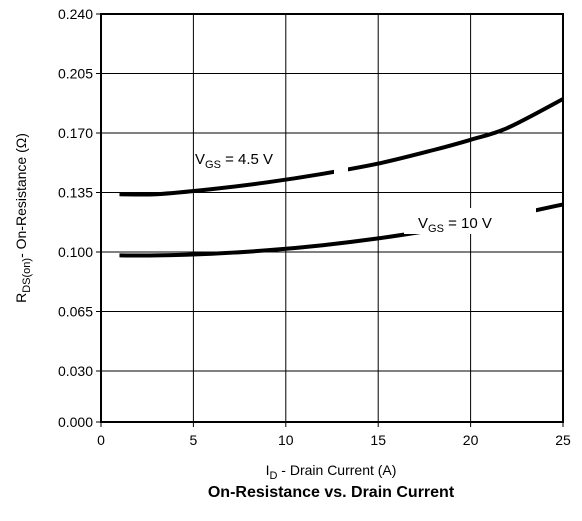 Image resolution: width=582 pixels, height=521 pixels. Describe the element at coordinates (341, 171) in the screenshot. I see `series-1-label-gap` at that location.